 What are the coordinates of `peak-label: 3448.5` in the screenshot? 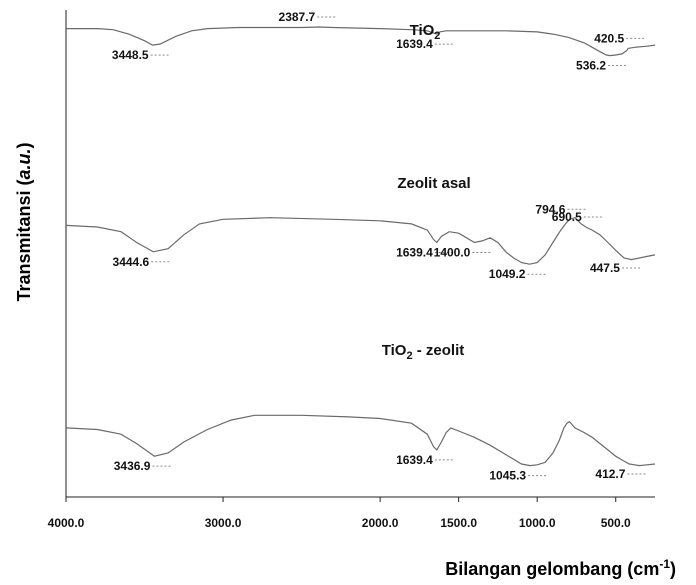 It's located at (130, 55).